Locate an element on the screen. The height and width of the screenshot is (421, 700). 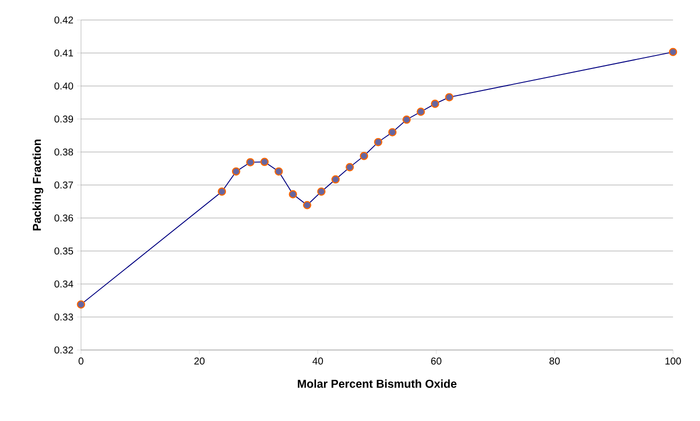
x-tick-label: 20 is located at coordinates (199, 361).